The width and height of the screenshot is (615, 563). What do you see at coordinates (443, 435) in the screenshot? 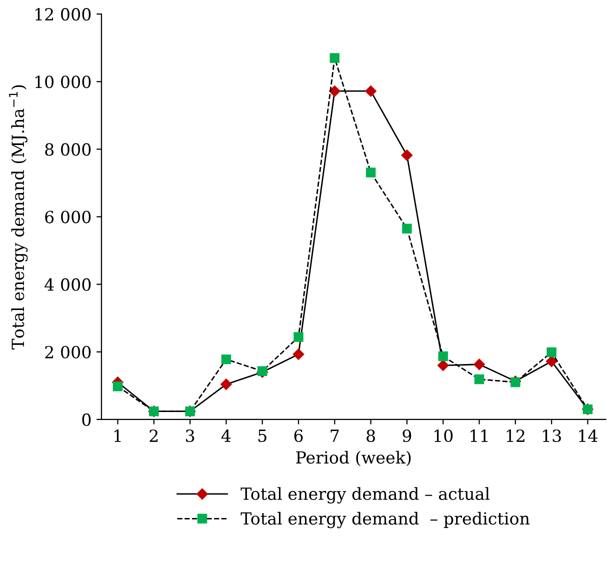
I see `x-tick-label: 10` at bounding box center [443, 435].